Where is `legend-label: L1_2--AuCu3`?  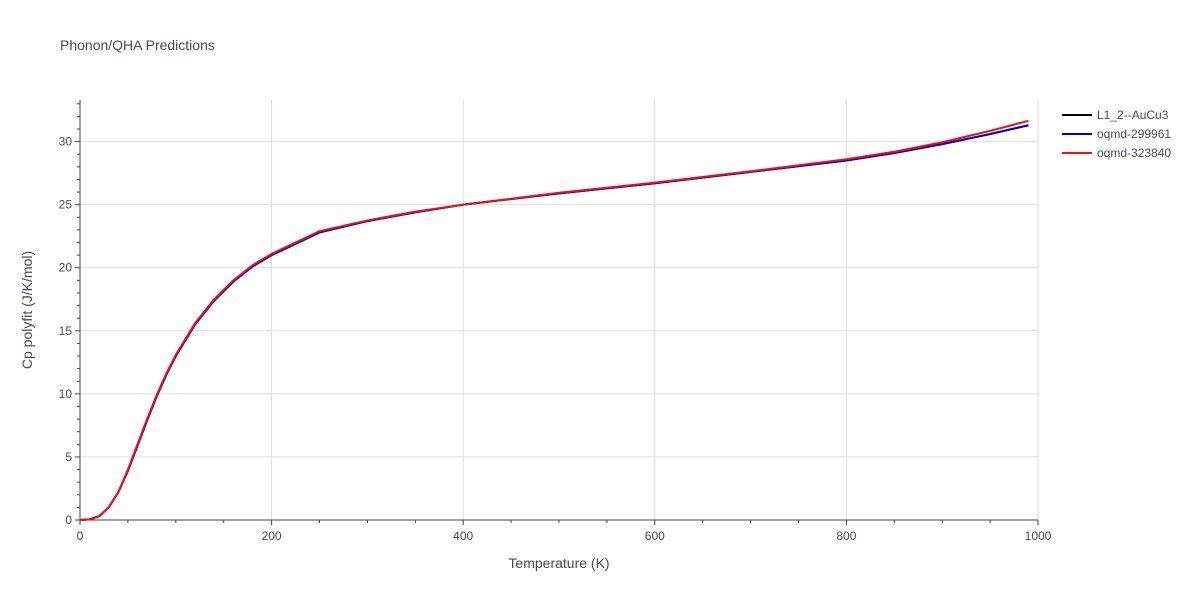 legend-label: L1_2--AuCu3 is located at coordinates (1133, 115).